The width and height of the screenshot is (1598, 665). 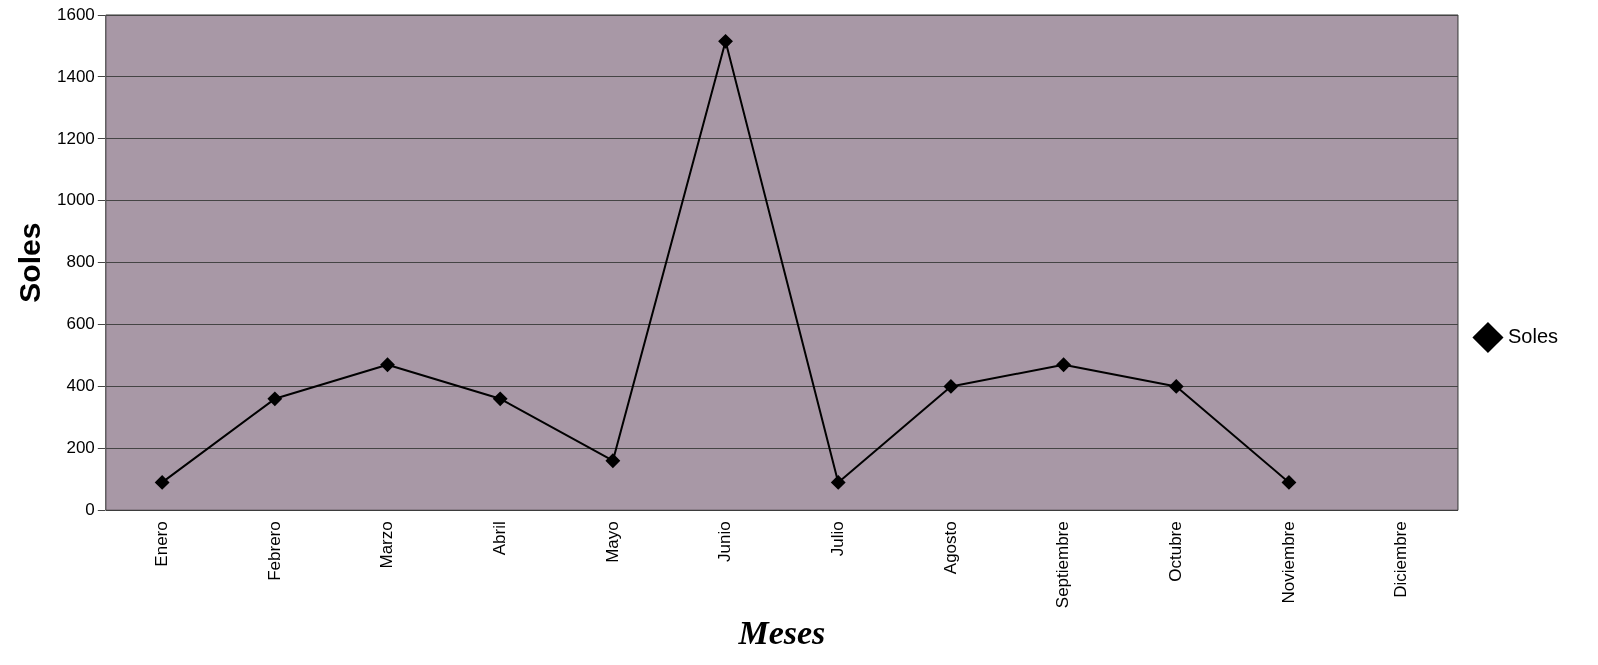 I want to click on y-tick-label: 1200, so click(x=75, y=138).